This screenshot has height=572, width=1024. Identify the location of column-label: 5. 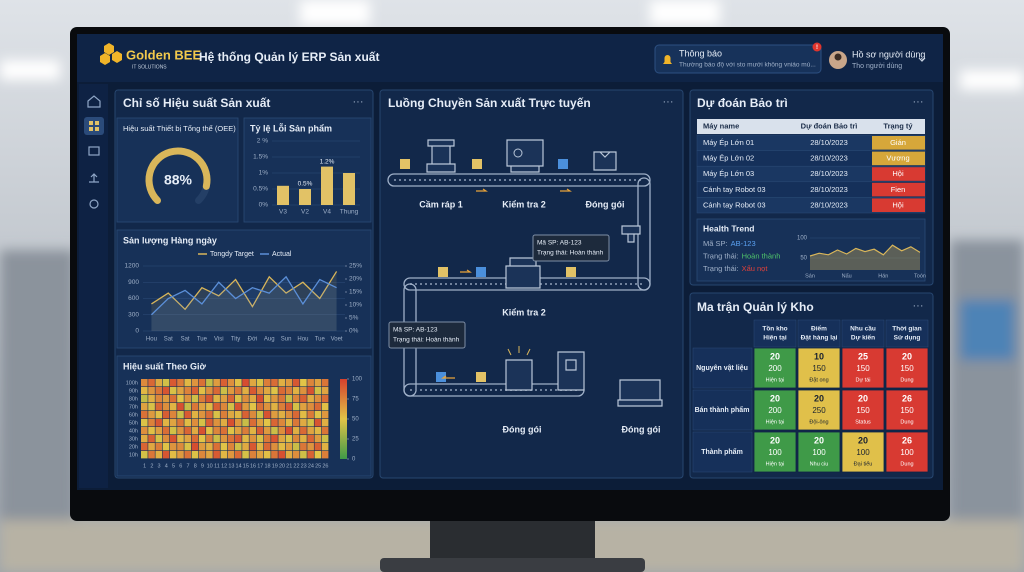
(173, 466).